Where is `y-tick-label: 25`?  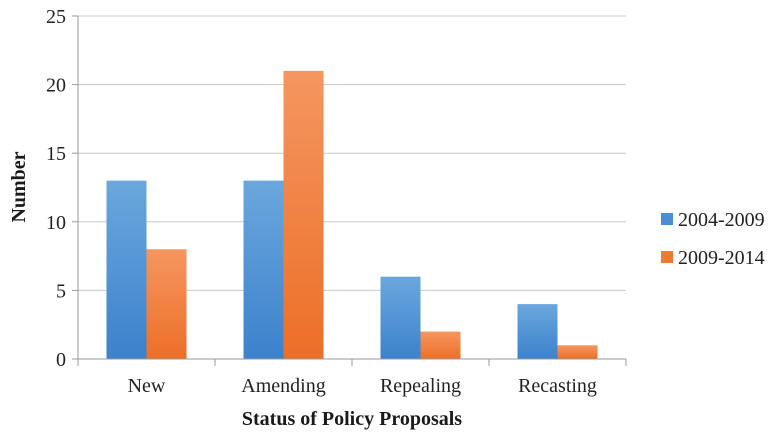
y-tick-label: 25 is located at coordinates (56, 17).